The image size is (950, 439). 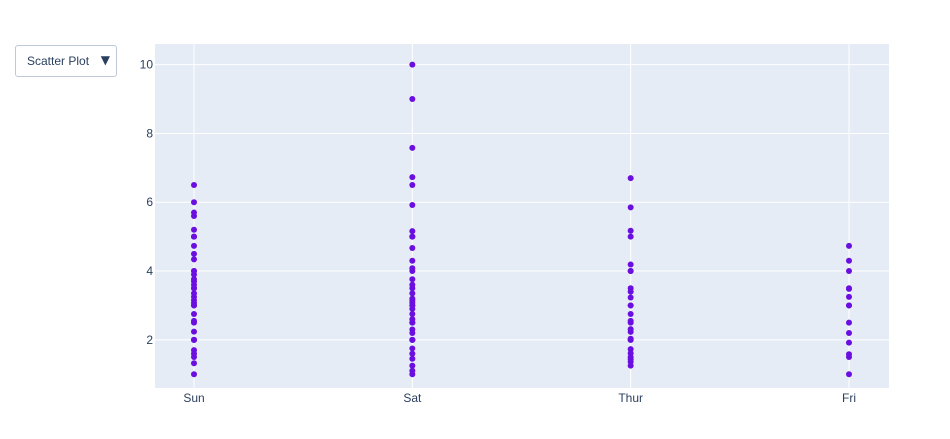 I want to click on y-axis-tick-labels: 2 4 6 8 10, so click(x=147, y=202).